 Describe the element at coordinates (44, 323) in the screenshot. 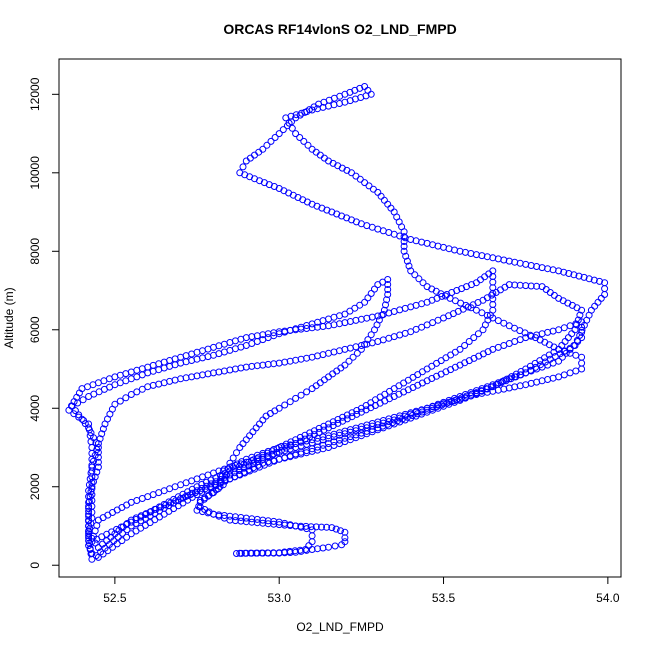

I see `y-axis: 0 2000 4000 6000 8000 10000 12000` at that location.